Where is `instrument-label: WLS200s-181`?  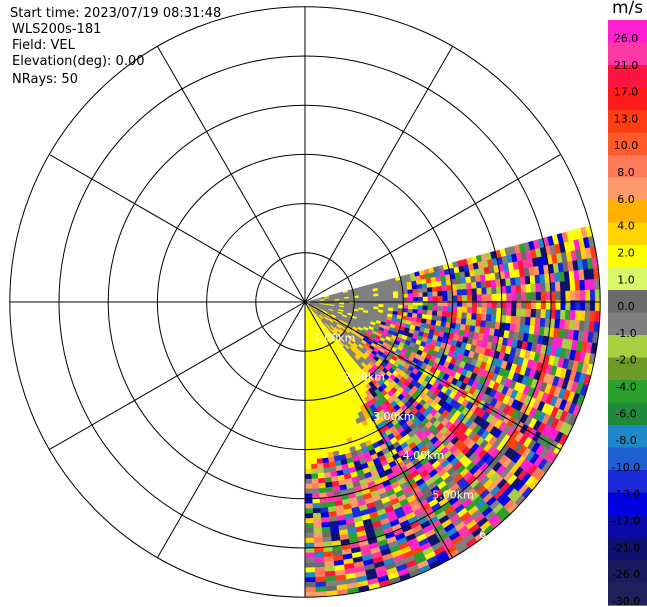 instrument-label: WLS200s-181 is located at coordinates (57, 29).